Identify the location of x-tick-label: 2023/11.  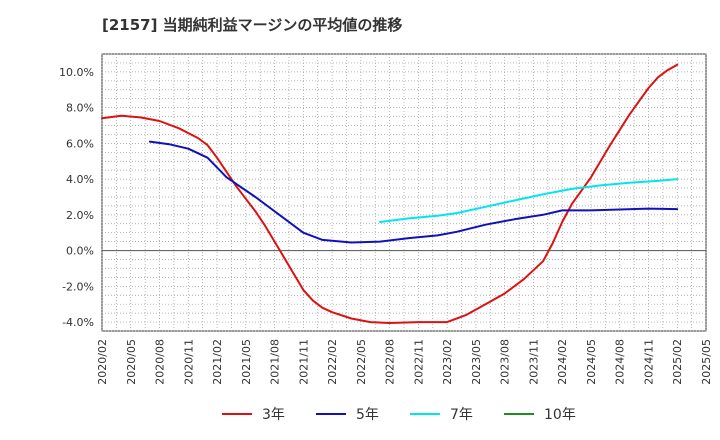
(533, 362).